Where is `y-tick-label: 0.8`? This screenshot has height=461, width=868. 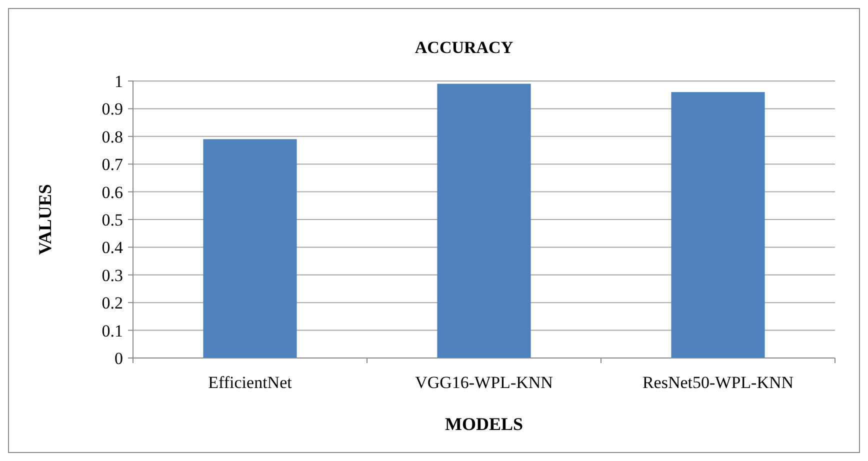 y-tick-label: 0.8 is located at coordinates (112, 136).